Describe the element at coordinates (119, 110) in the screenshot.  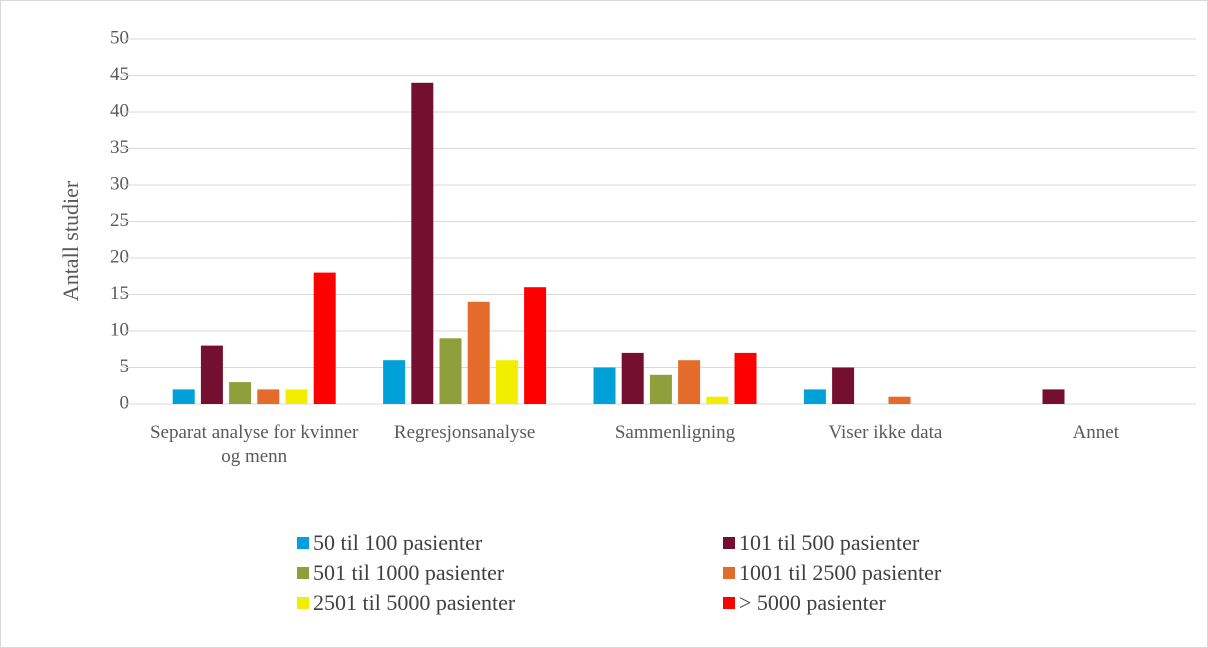
I see `y-tick-label: 40` at that location.